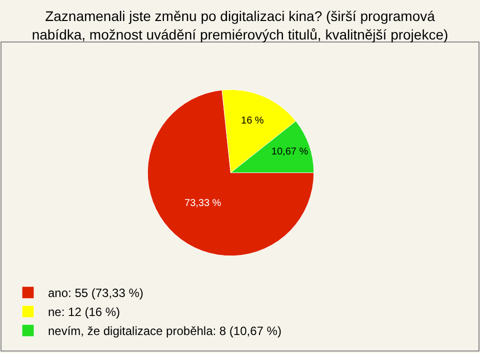  What do you see at coordinates (84, 312) in the screenshot?
I see `legend-label: ne: 12 (16 %)` at bounding box center [84, 312].